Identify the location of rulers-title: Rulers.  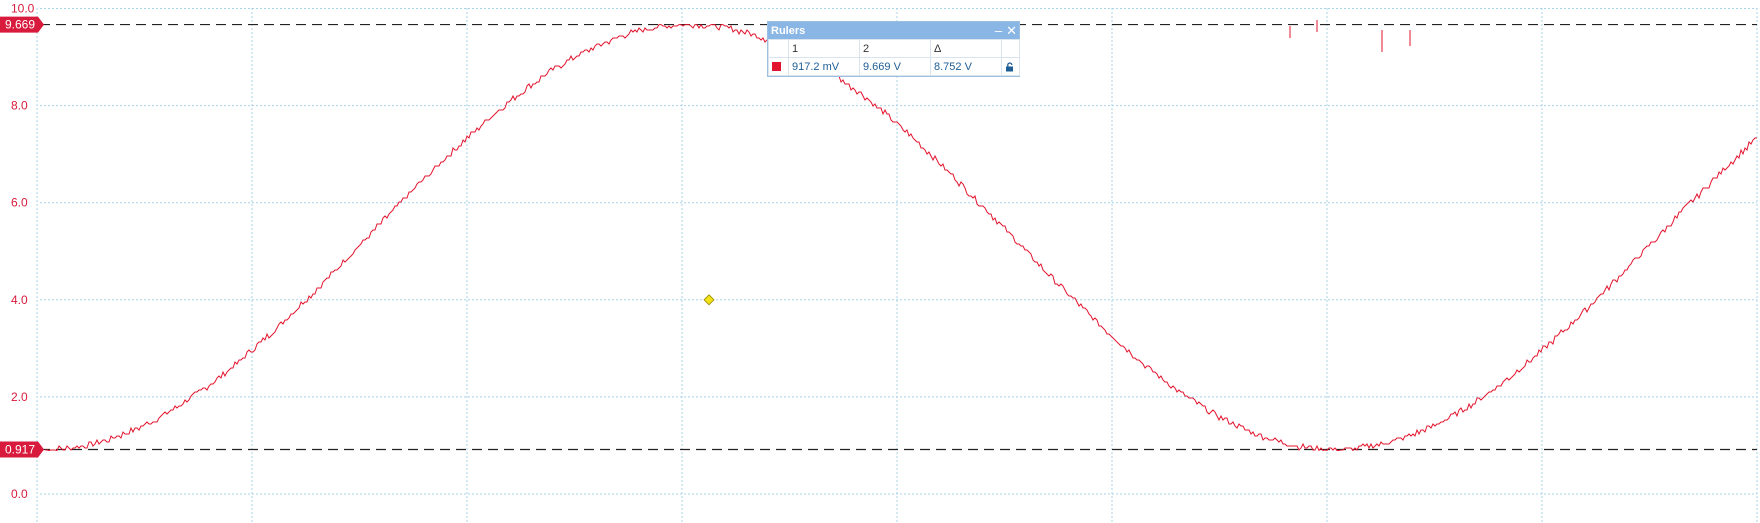
(788, 30).